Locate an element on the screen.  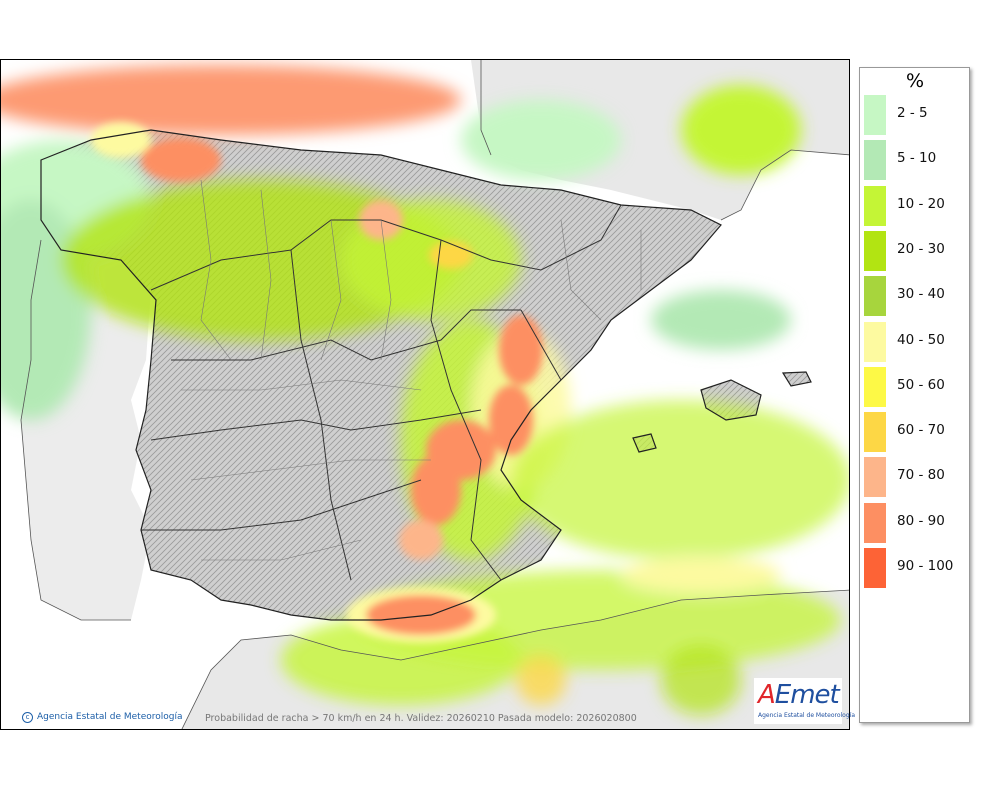
legend-item: 90 - 100 is located at coordinates (916, 568).